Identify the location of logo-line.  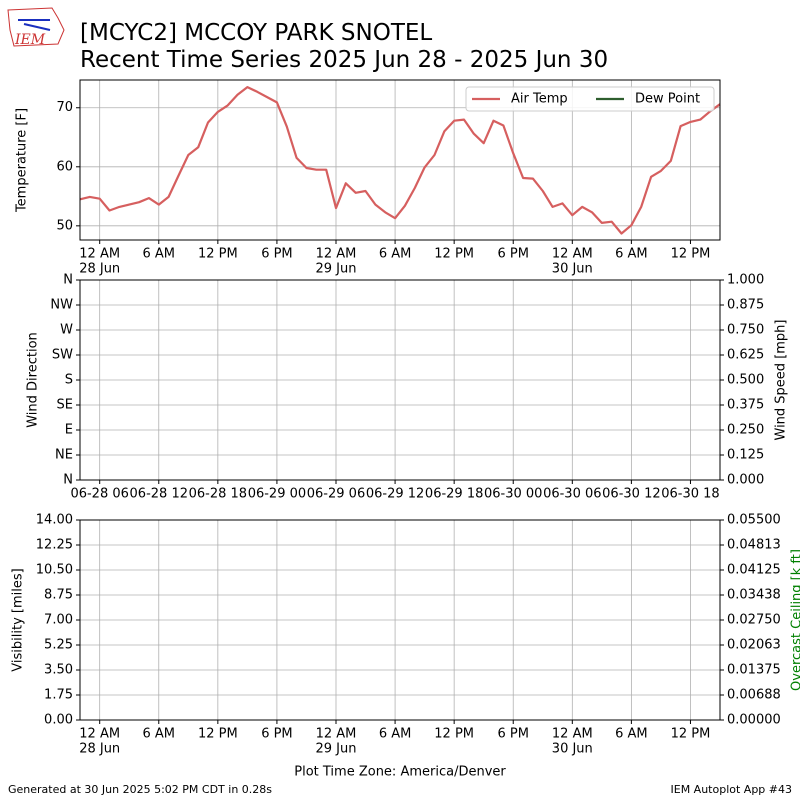
(37, 27).